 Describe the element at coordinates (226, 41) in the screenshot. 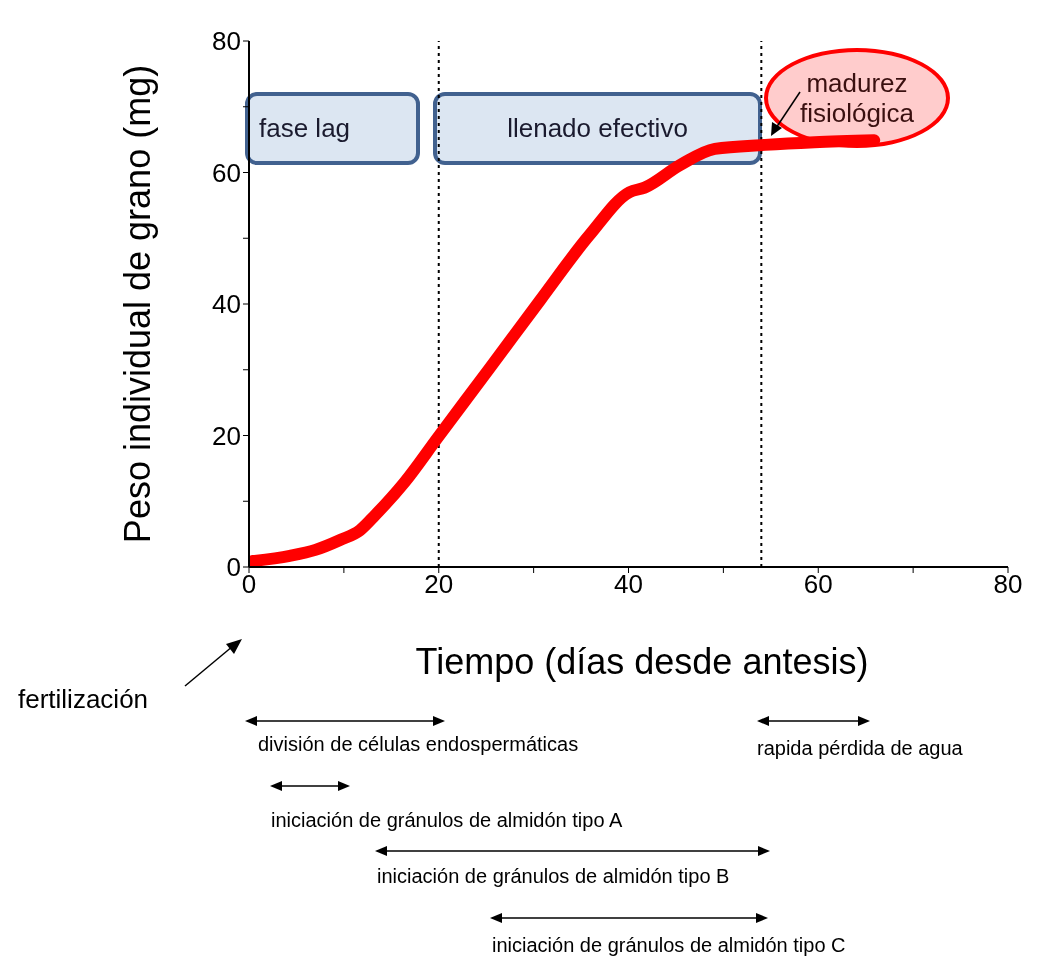

I see `y-tick-label: 80` at that location.